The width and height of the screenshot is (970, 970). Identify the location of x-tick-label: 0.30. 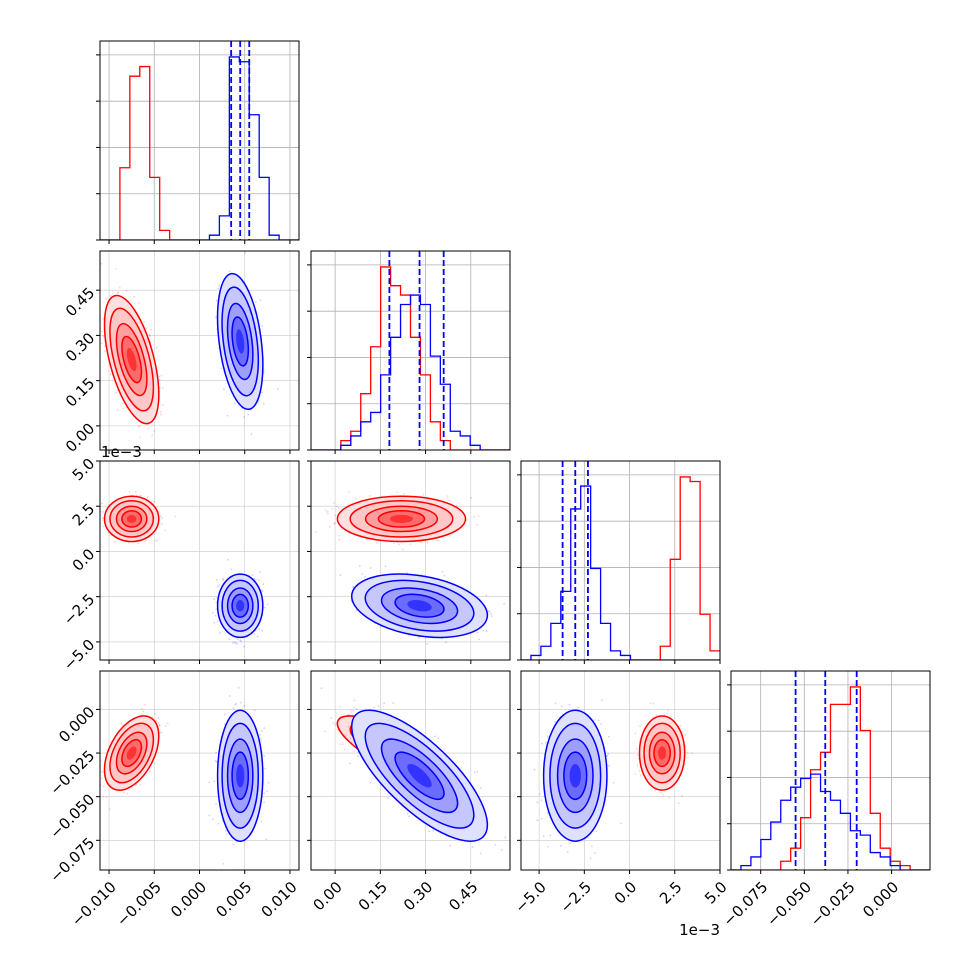
(418, 896).